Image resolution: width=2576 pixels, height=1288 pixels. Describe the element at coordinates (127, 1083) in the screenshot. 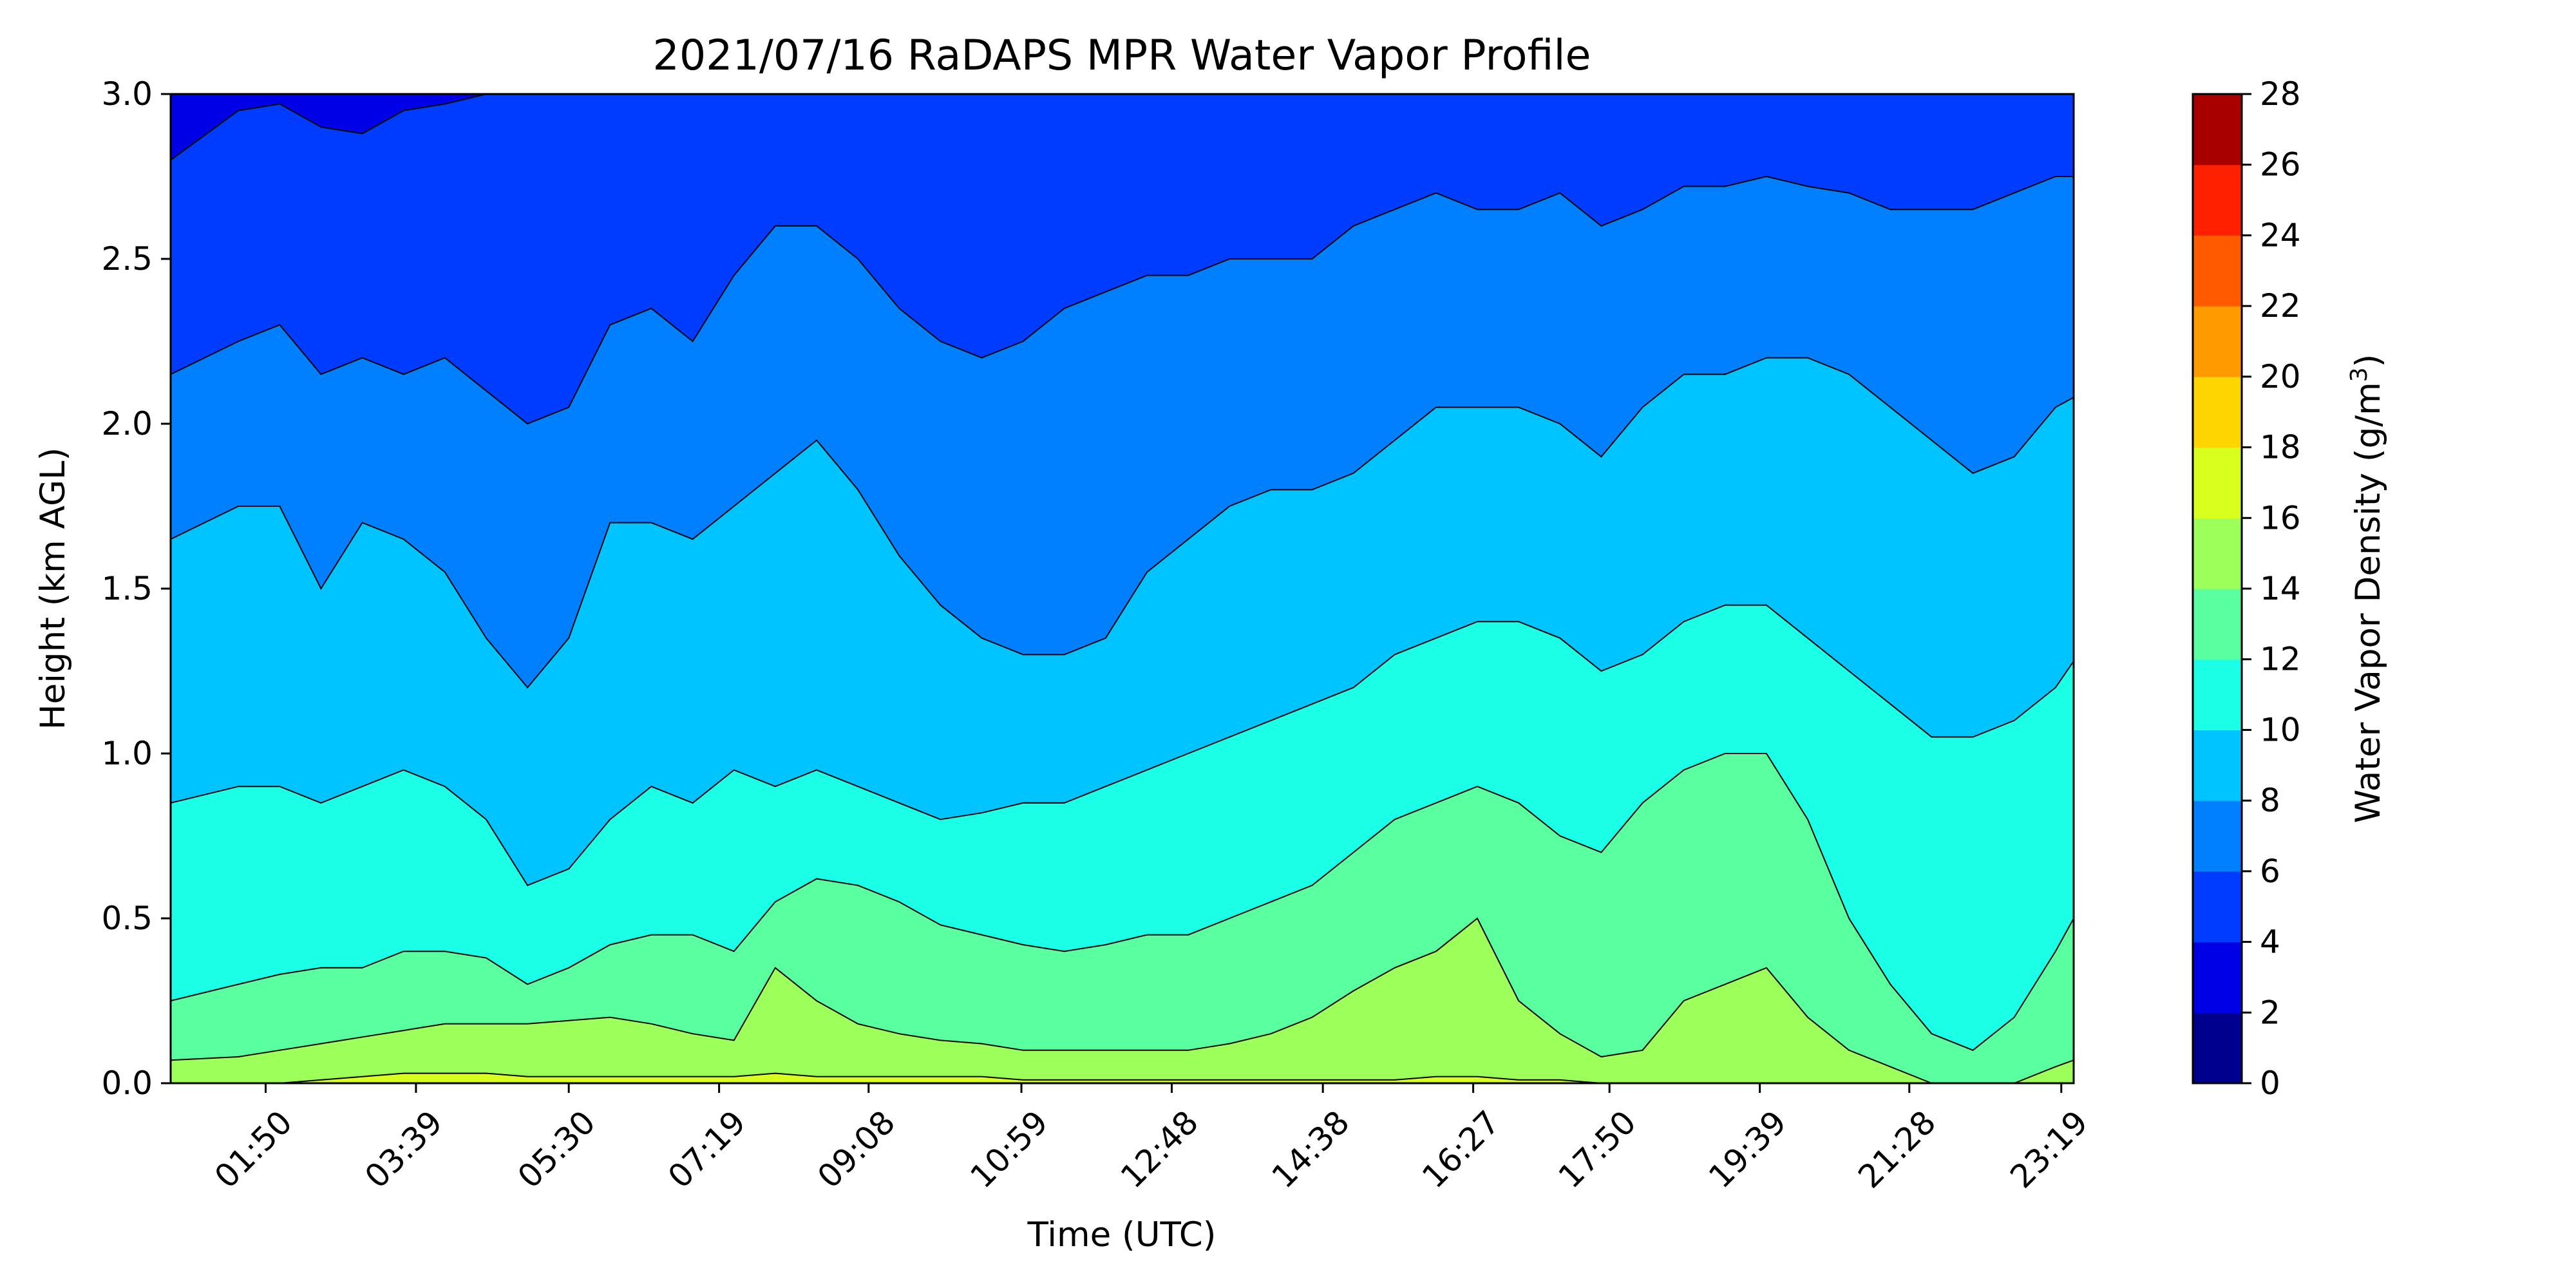

I see `y-tick-label: 0.0` at that location.